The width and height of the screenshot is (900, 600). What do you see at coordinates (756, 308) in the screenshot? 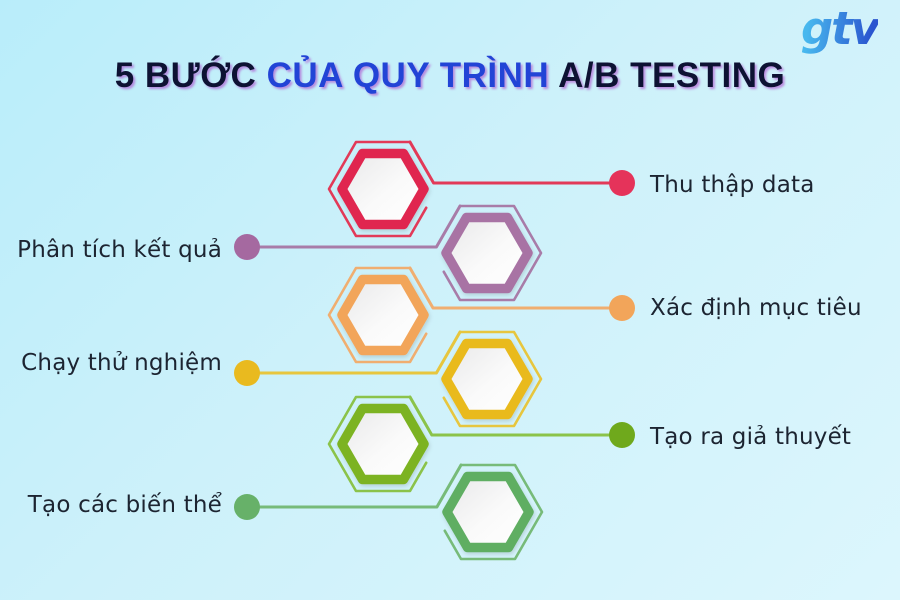
I see `step-label-xac-dinh-muc-tieu: Xác định mục tiêu` at bounding box center [756, 308].